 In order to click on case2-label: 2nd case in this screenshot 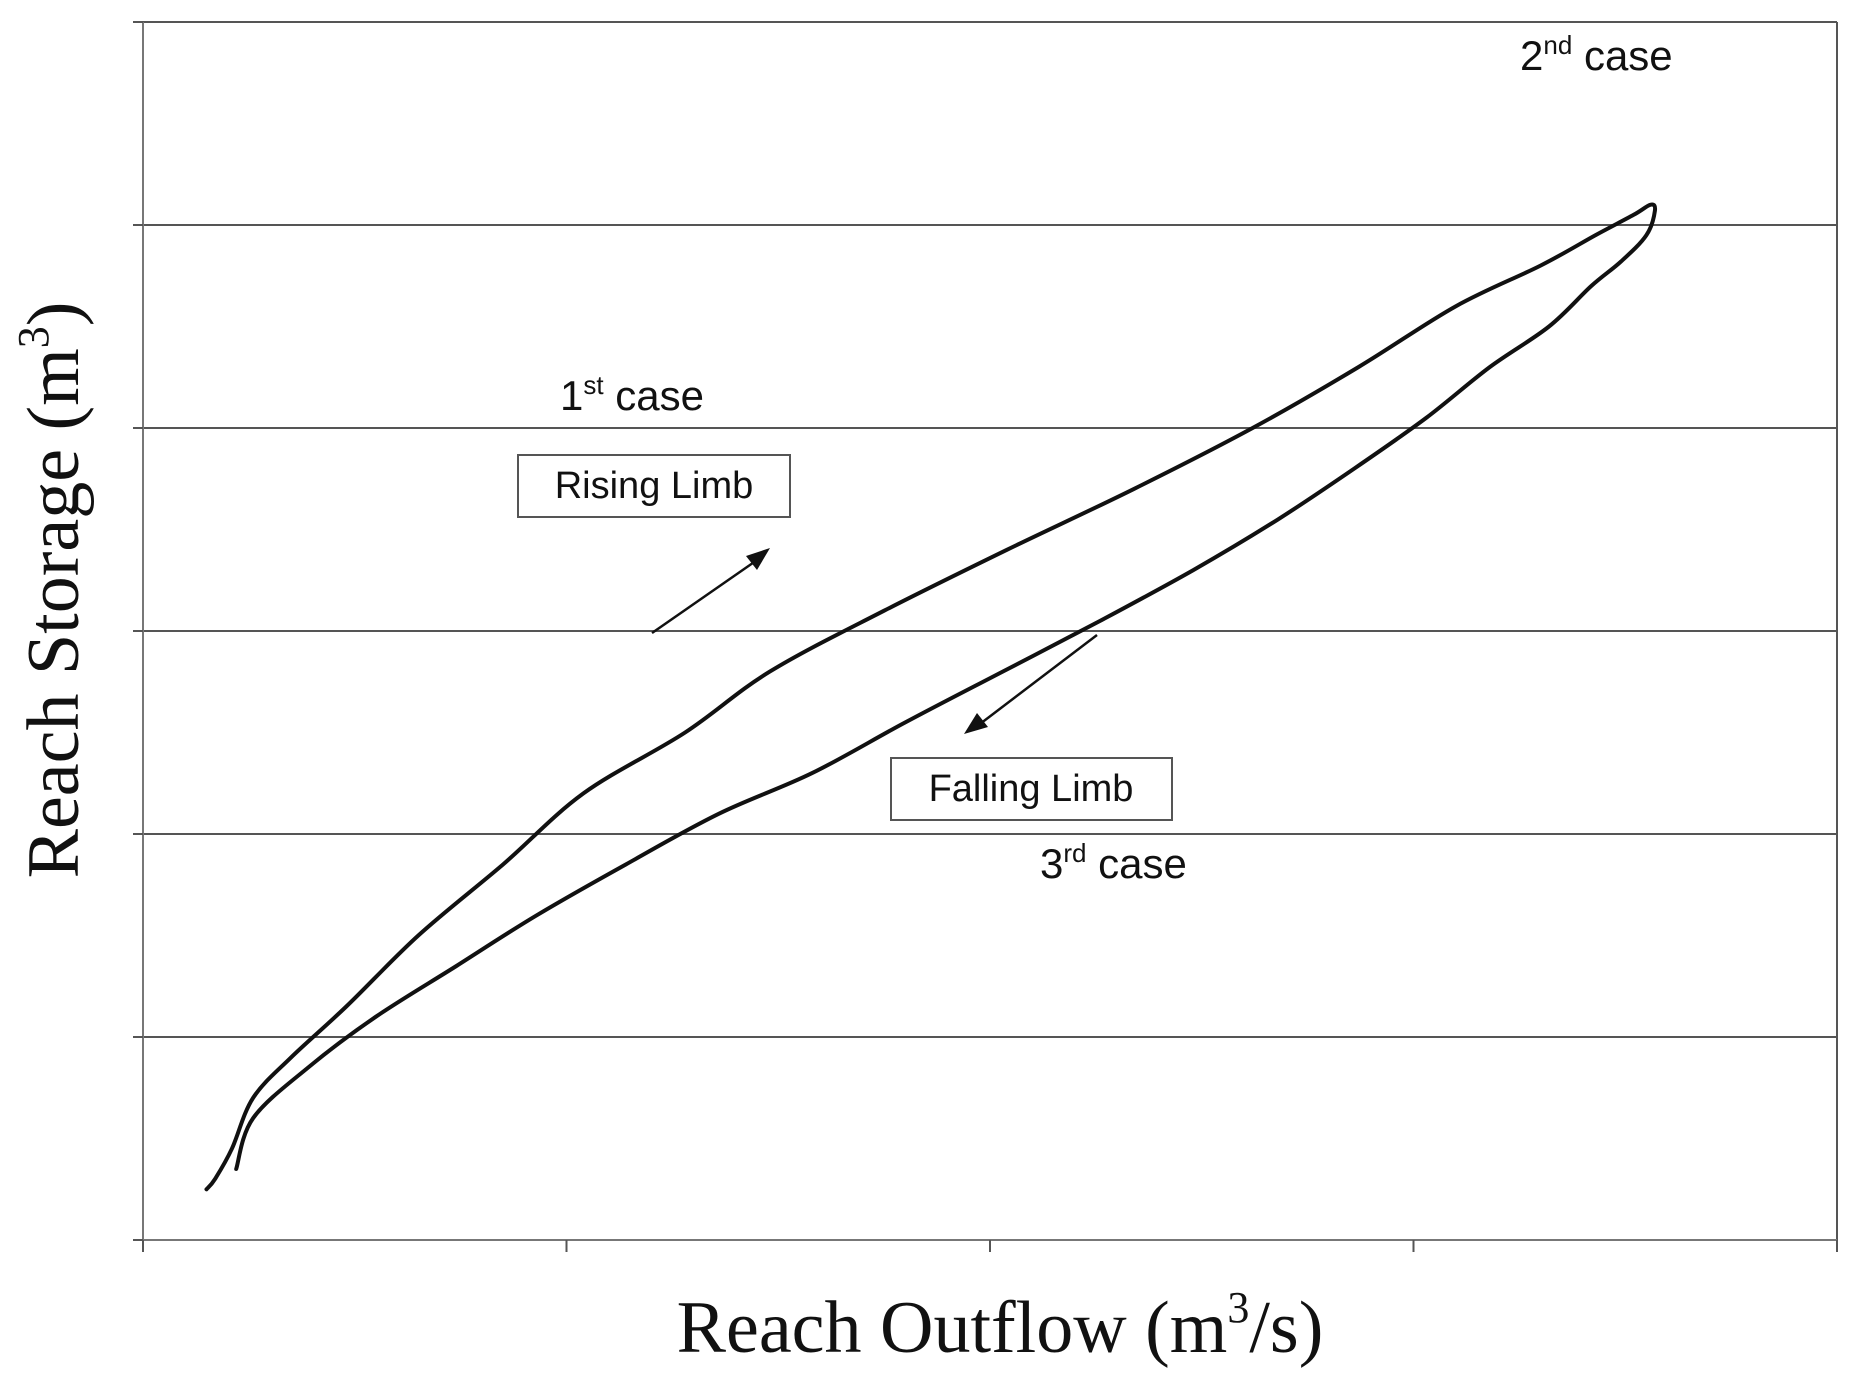, I will do `click(1596, 54)`.